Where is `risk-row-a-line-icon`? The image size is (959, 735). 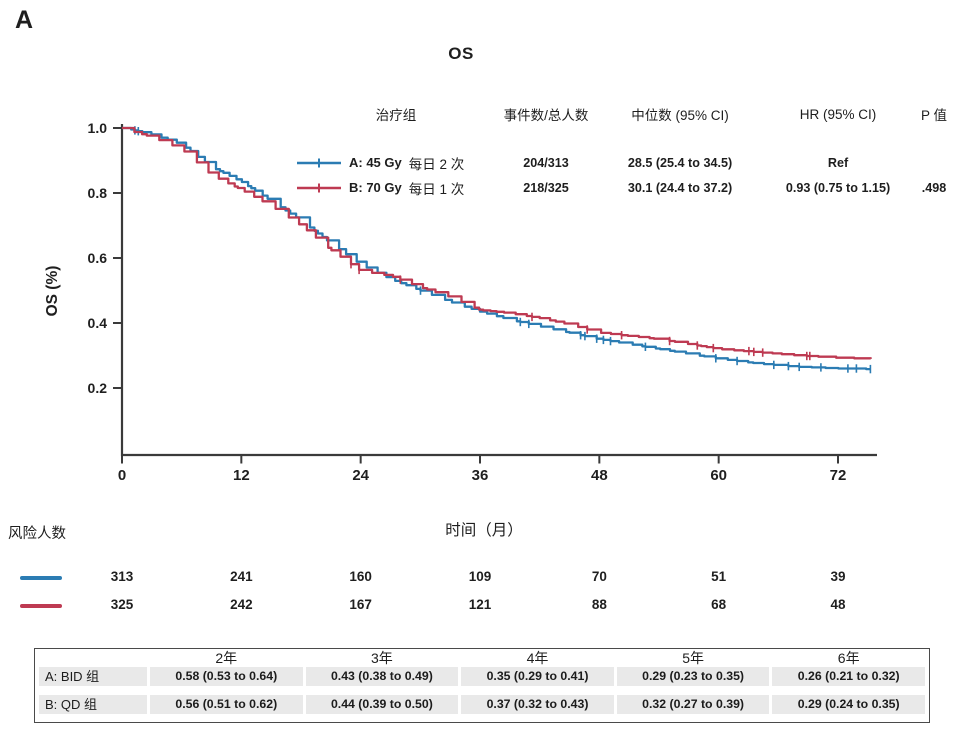
risk-row-a-line-icon is located at coordinates (41, 578).